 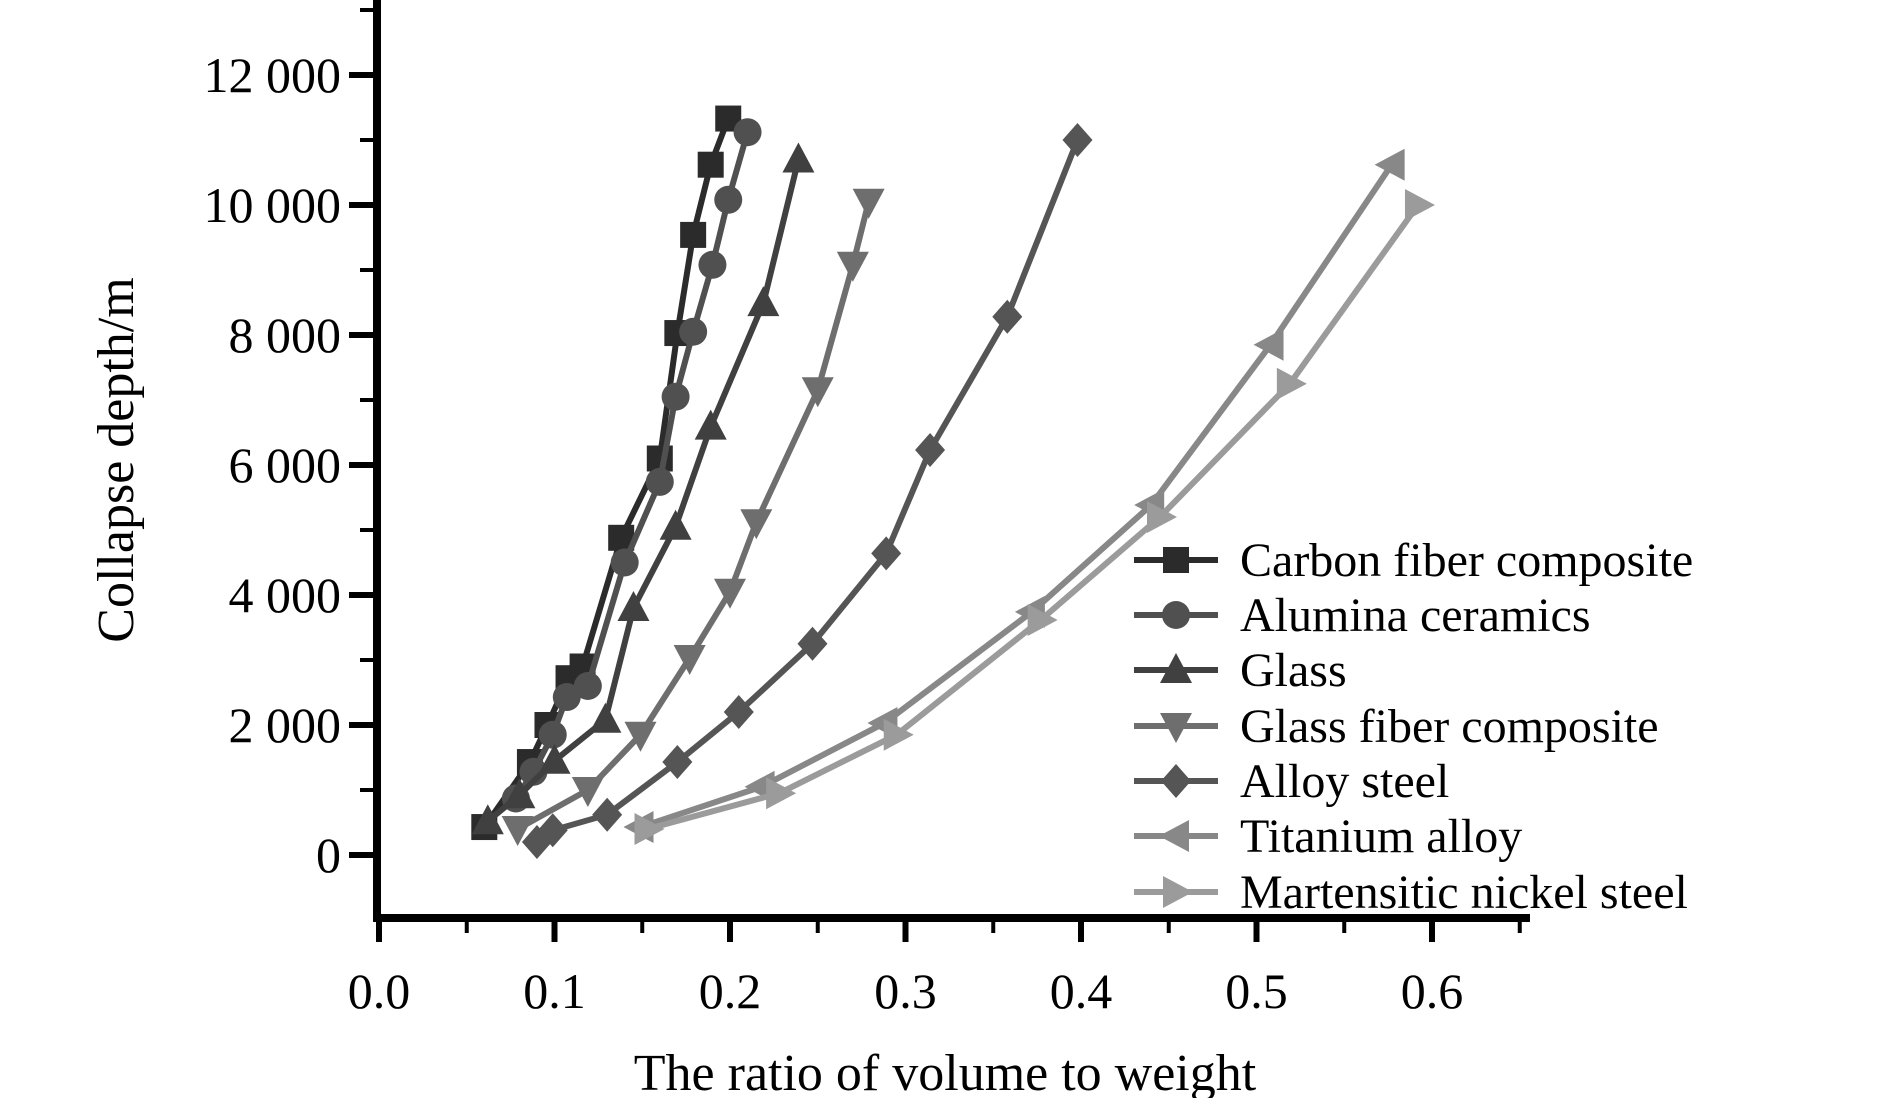 What do you see at coordinates (273, 75) in the screenshot?
I see `y-tick-label: 12 000` at bounding box center [273, 75].